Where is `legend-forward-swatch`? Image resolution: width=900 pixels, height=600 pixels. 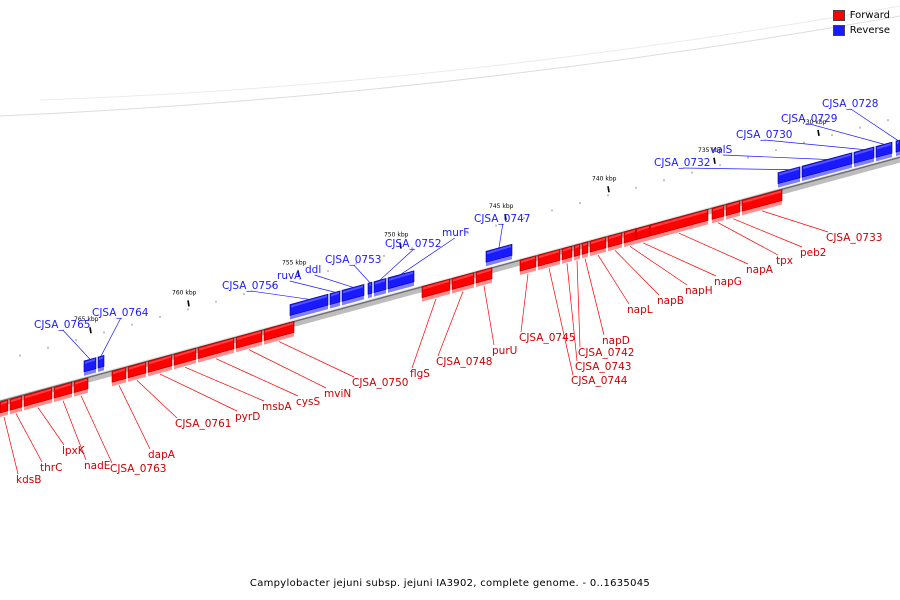
legend-forward-swatch is located at coordinates (838, 15).